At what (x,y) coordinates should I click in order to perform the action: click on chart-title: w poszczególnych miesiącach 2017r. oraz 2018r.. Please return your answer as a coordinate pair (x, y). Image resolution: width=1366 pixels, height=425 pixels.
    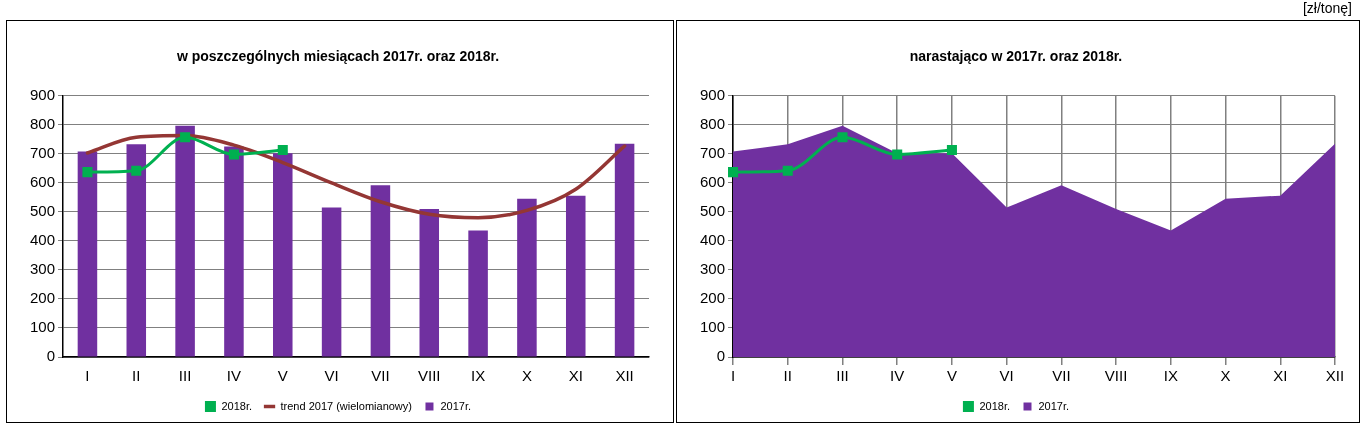
    Looking at the image, I should click on (337, 56).